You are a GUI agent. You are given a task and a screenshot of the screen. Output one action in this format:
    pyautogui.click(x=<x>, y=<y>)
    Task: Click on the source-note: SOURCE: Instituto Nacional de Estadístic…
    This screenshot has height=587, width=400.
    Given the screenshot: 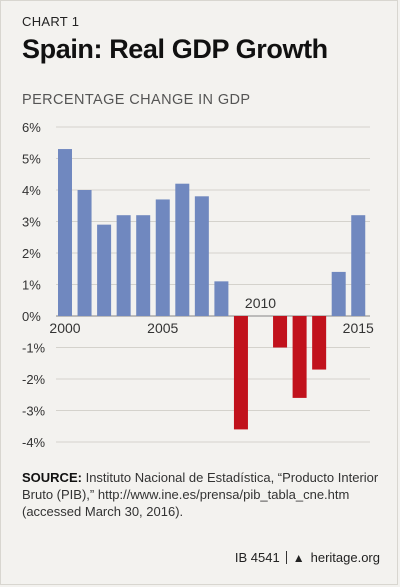 What is the action you would take?
    pyautogui.click(x=202, y=494)
    